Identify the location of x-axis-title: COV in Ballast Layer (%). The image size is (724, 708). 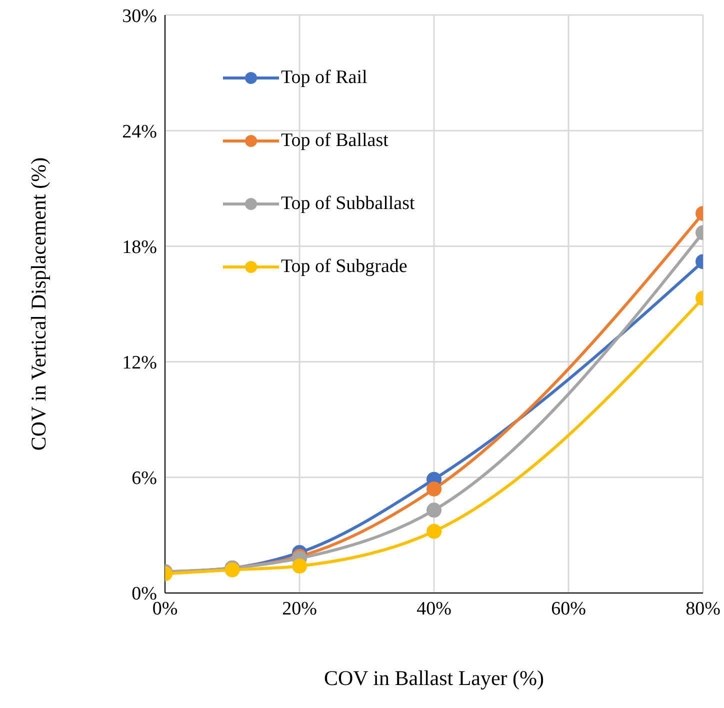
(434, 678).